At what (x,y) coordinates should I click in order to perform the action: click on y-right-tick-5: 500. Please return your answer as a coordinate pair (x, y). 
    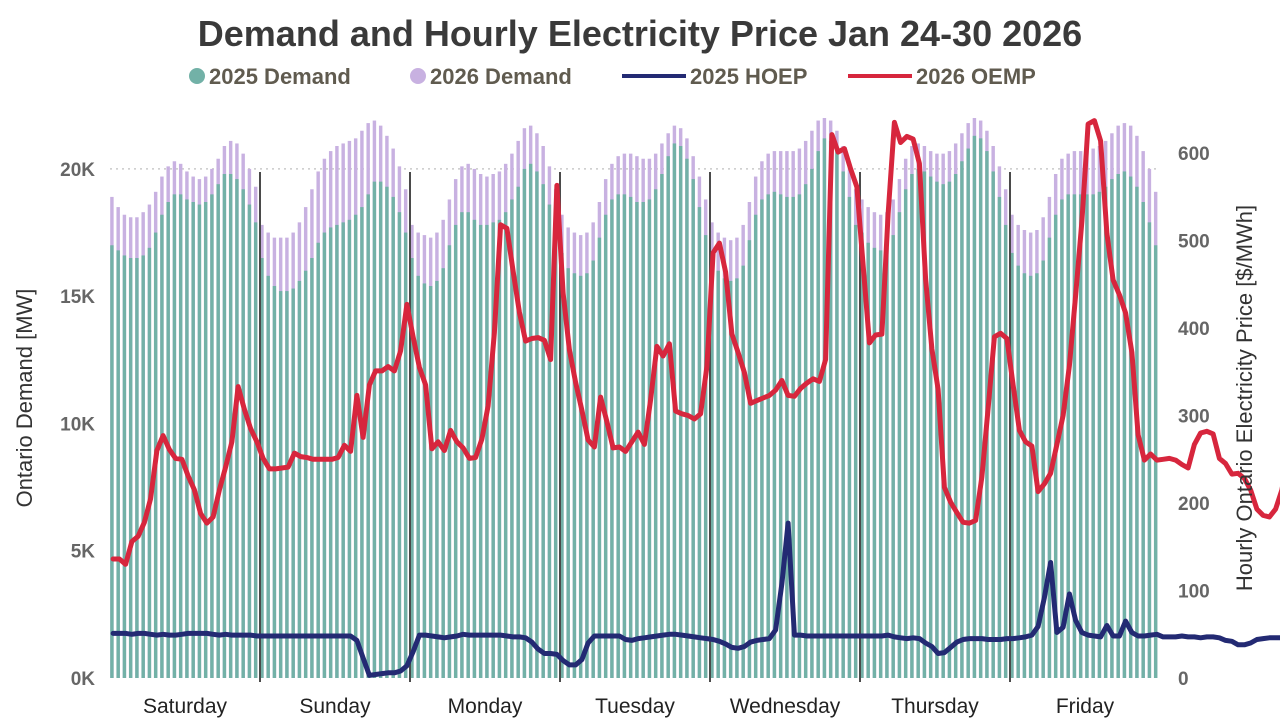
    Looking at the image, I should click on (1194, 242).